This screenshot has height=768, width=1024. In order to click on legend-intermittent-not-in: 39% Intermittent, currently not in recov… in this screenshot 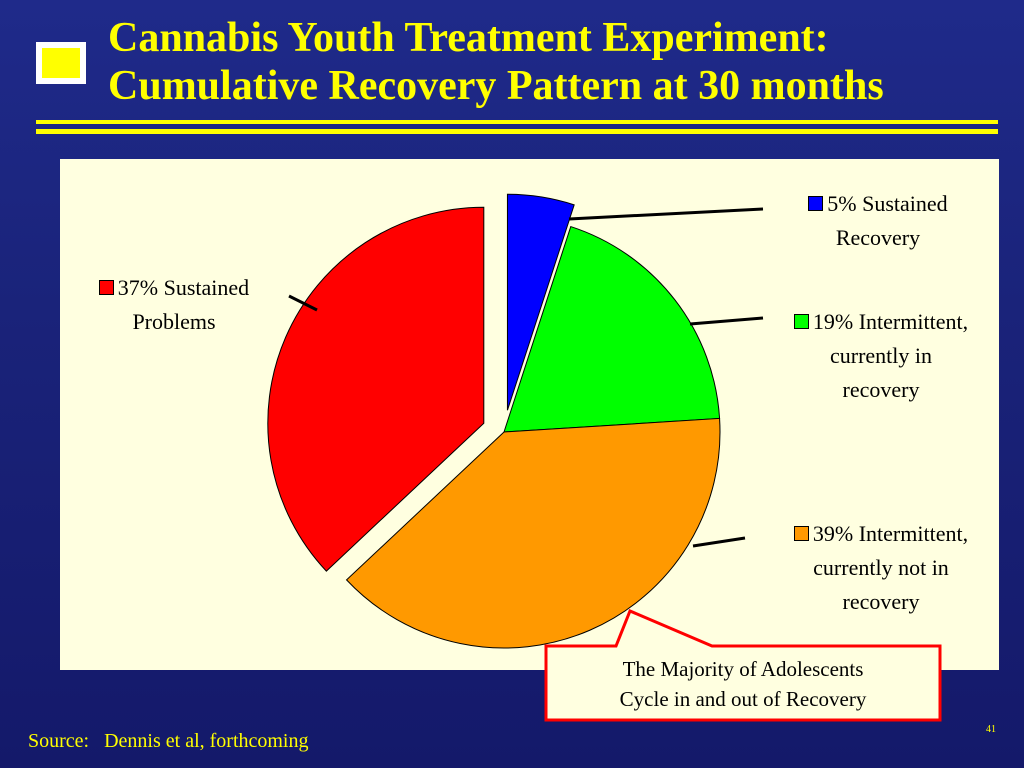, I will do `click(881, 568)`.